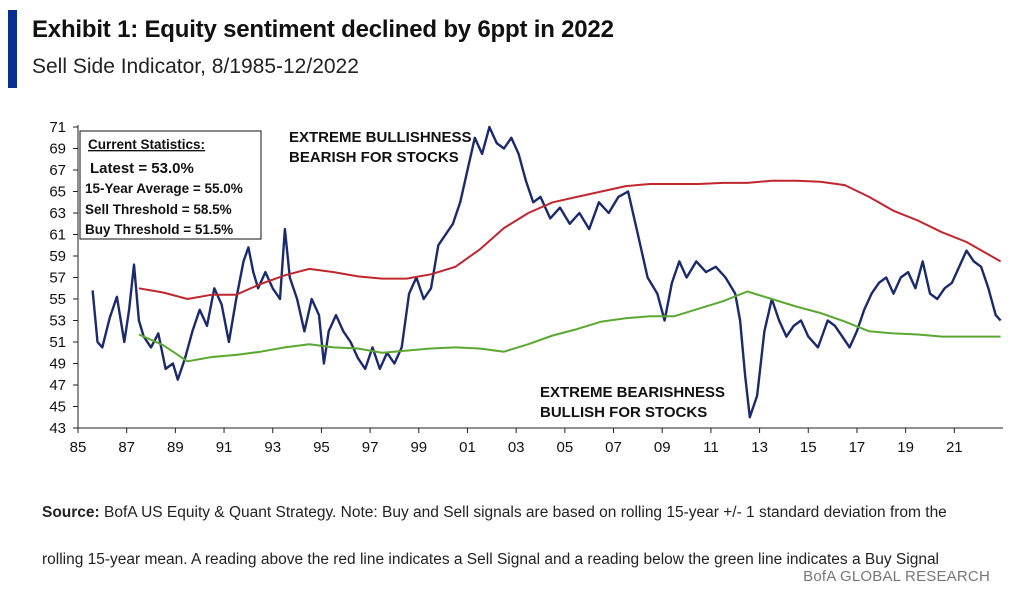  Describe the element at coordinates (494, 536) in the screenshot. I see `source-text: BofA US Equity & Quant Strategy. Note` at that location.